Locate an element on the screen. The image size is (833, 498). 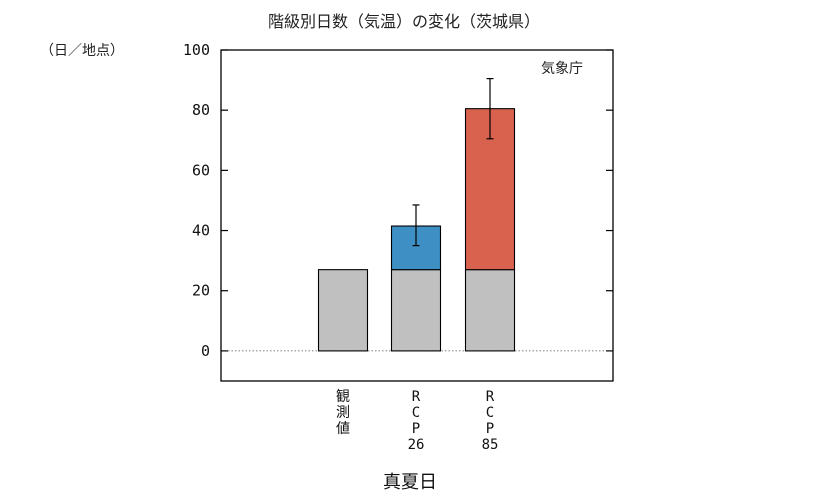
error-bars is located at coordinates (453, 162).